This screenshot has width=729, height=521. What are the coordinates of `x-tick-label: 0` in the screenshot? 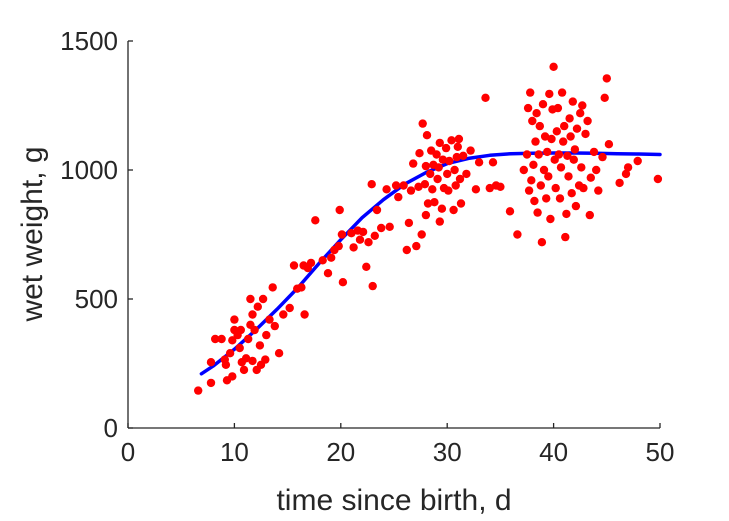 It's located at (128, 452).